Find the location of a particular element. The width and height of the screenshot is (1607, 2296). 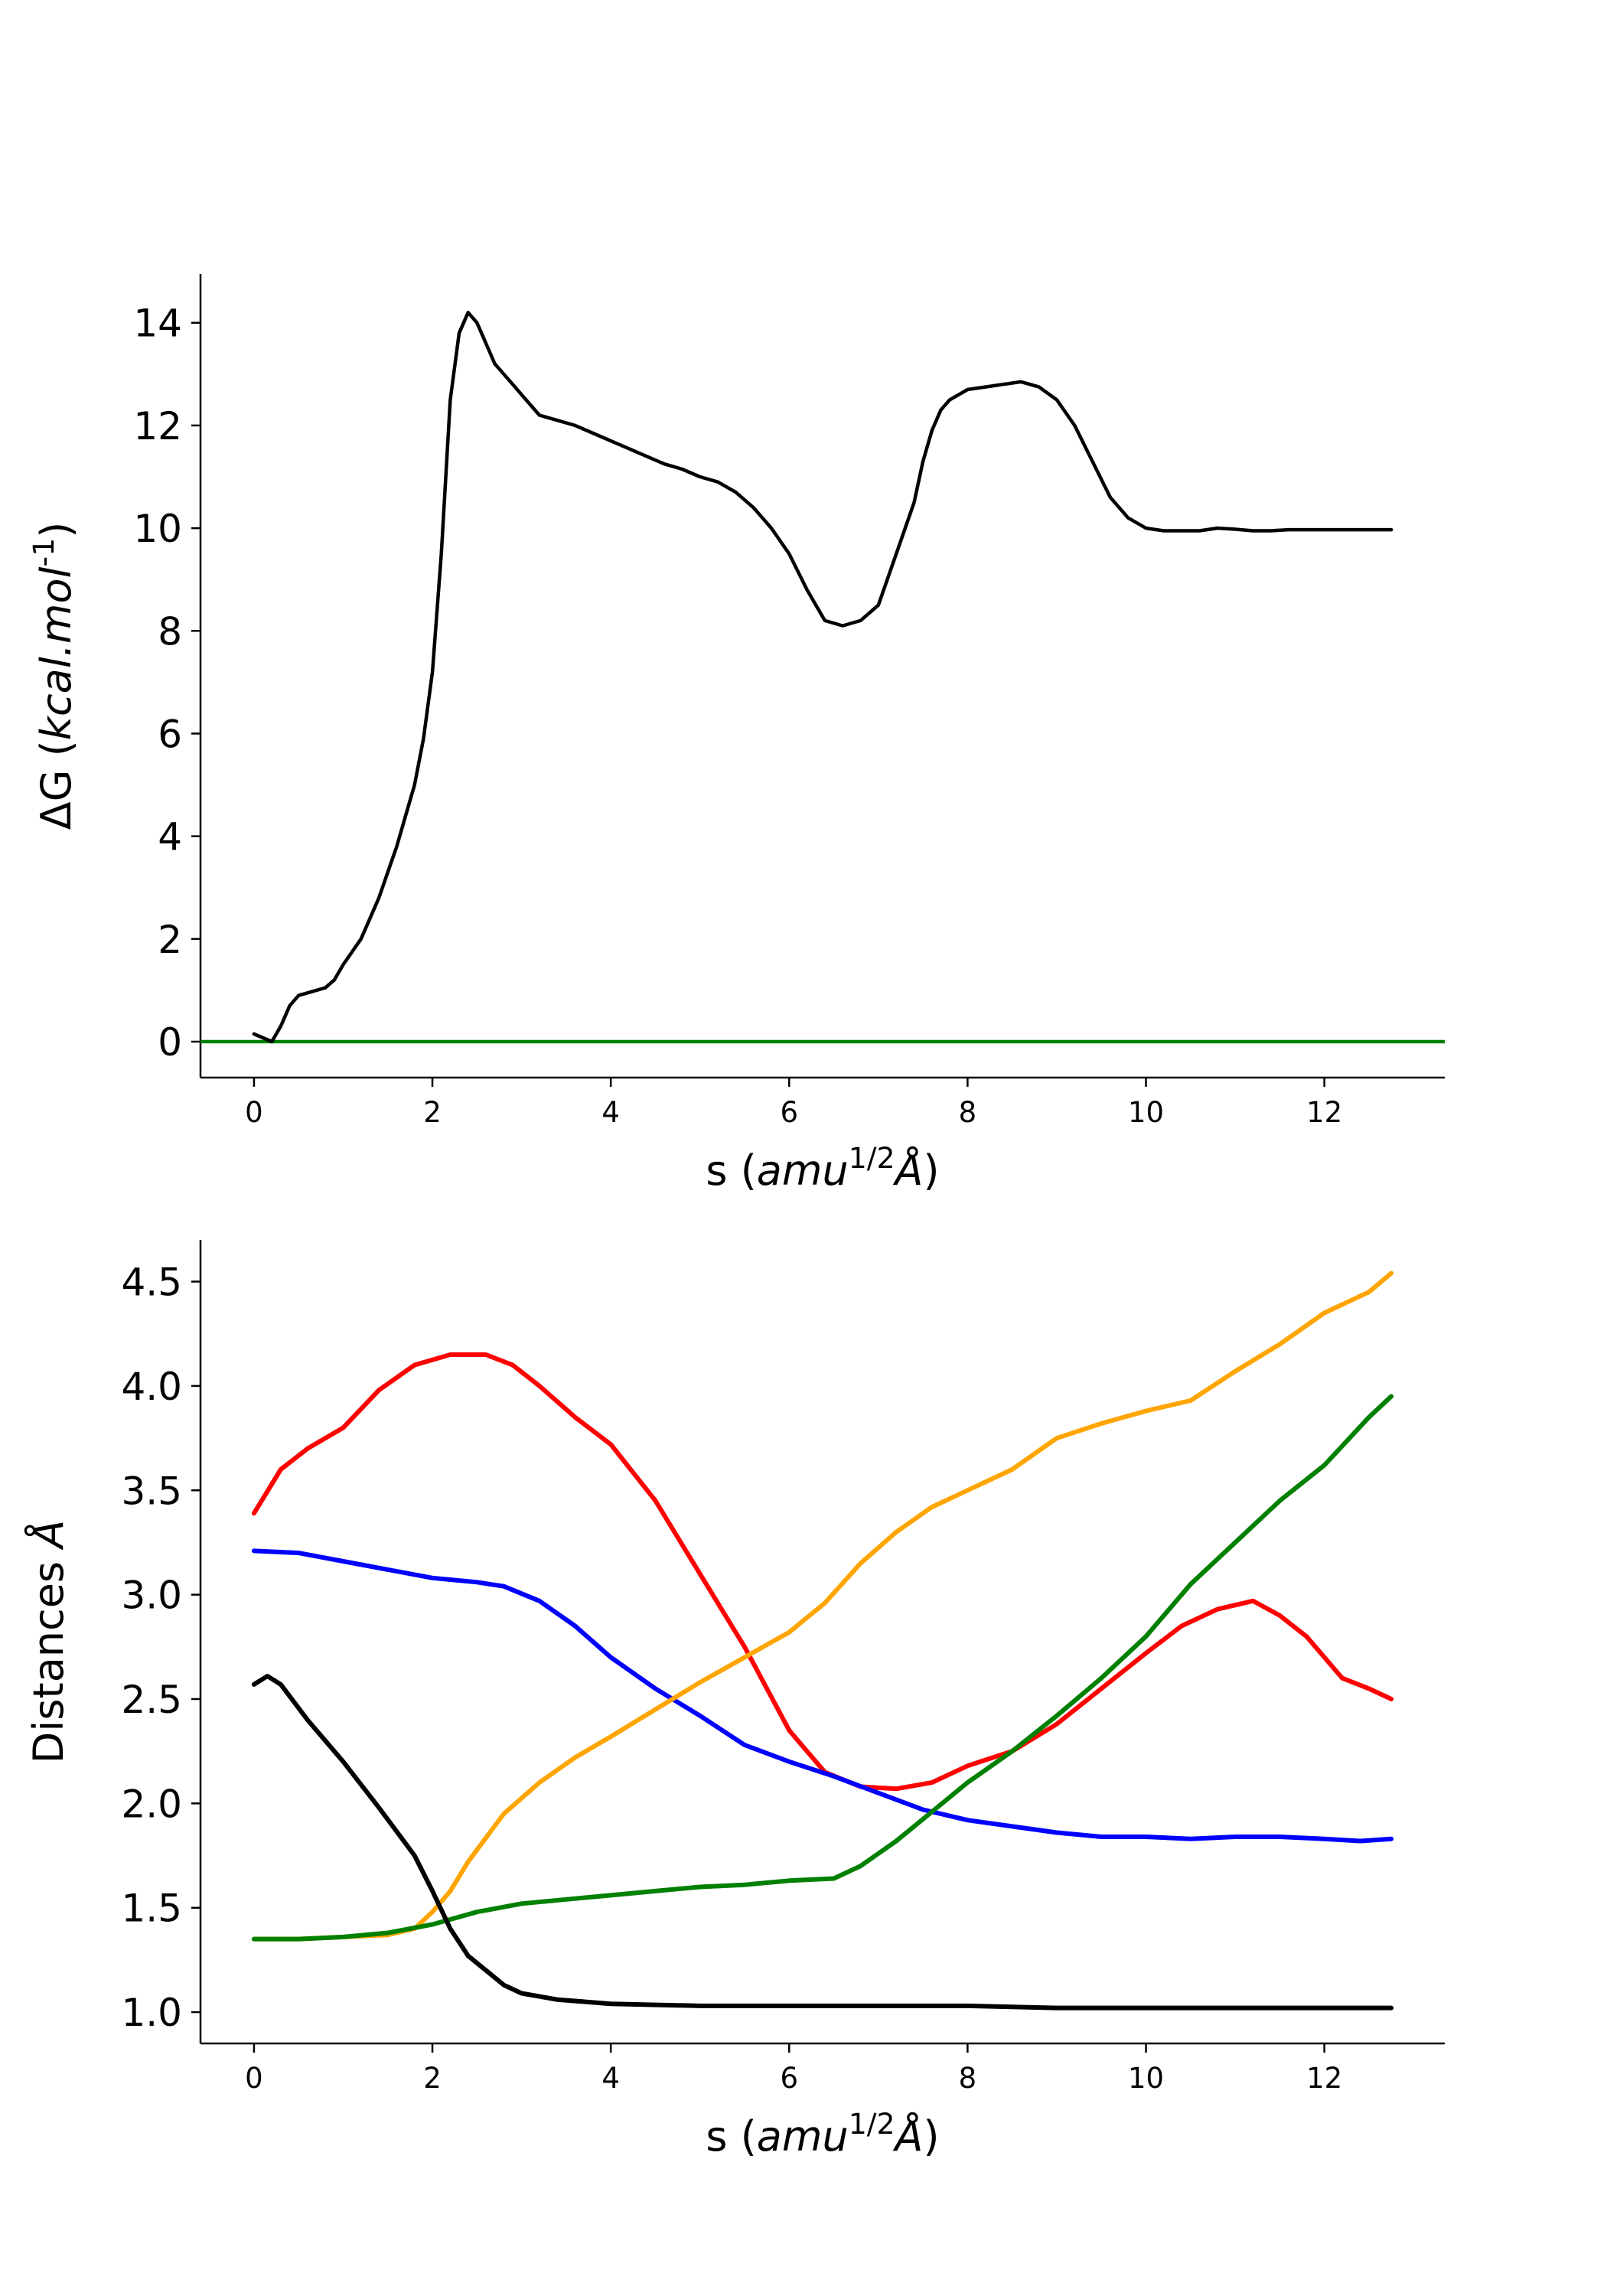

y-tick-label: 2 is located at coordinates (170, 940).